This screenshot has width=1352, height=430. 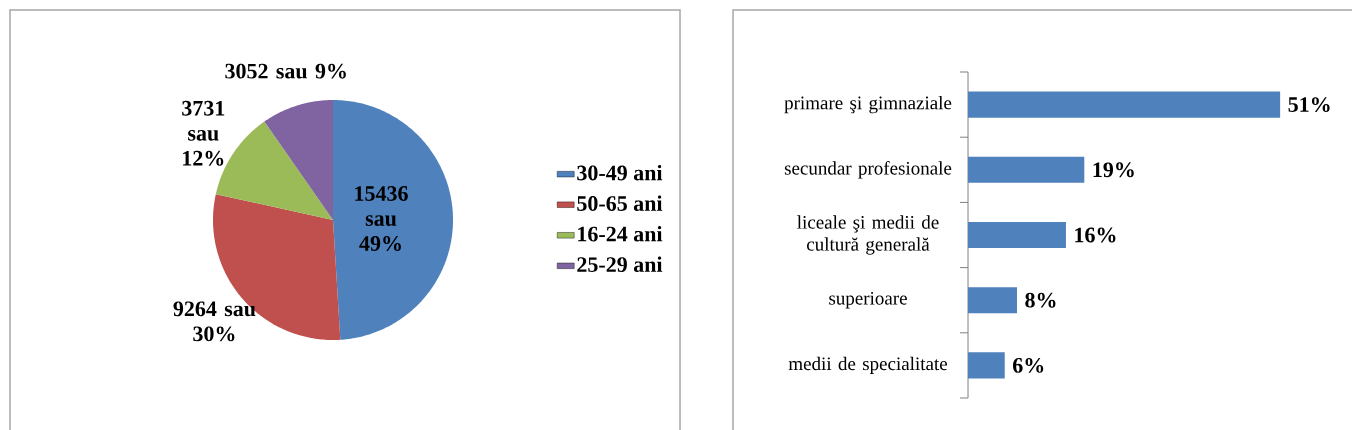 I want to click on data-label: 8%, so click(x=1040, y=300).